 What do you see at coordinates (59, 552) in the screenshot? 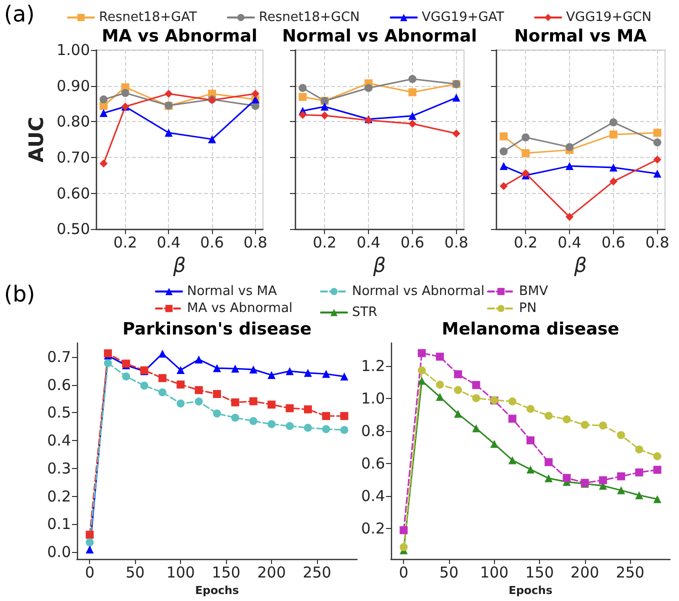
I see `y-tick-label: 0.0` at bounding box center [59, 552].